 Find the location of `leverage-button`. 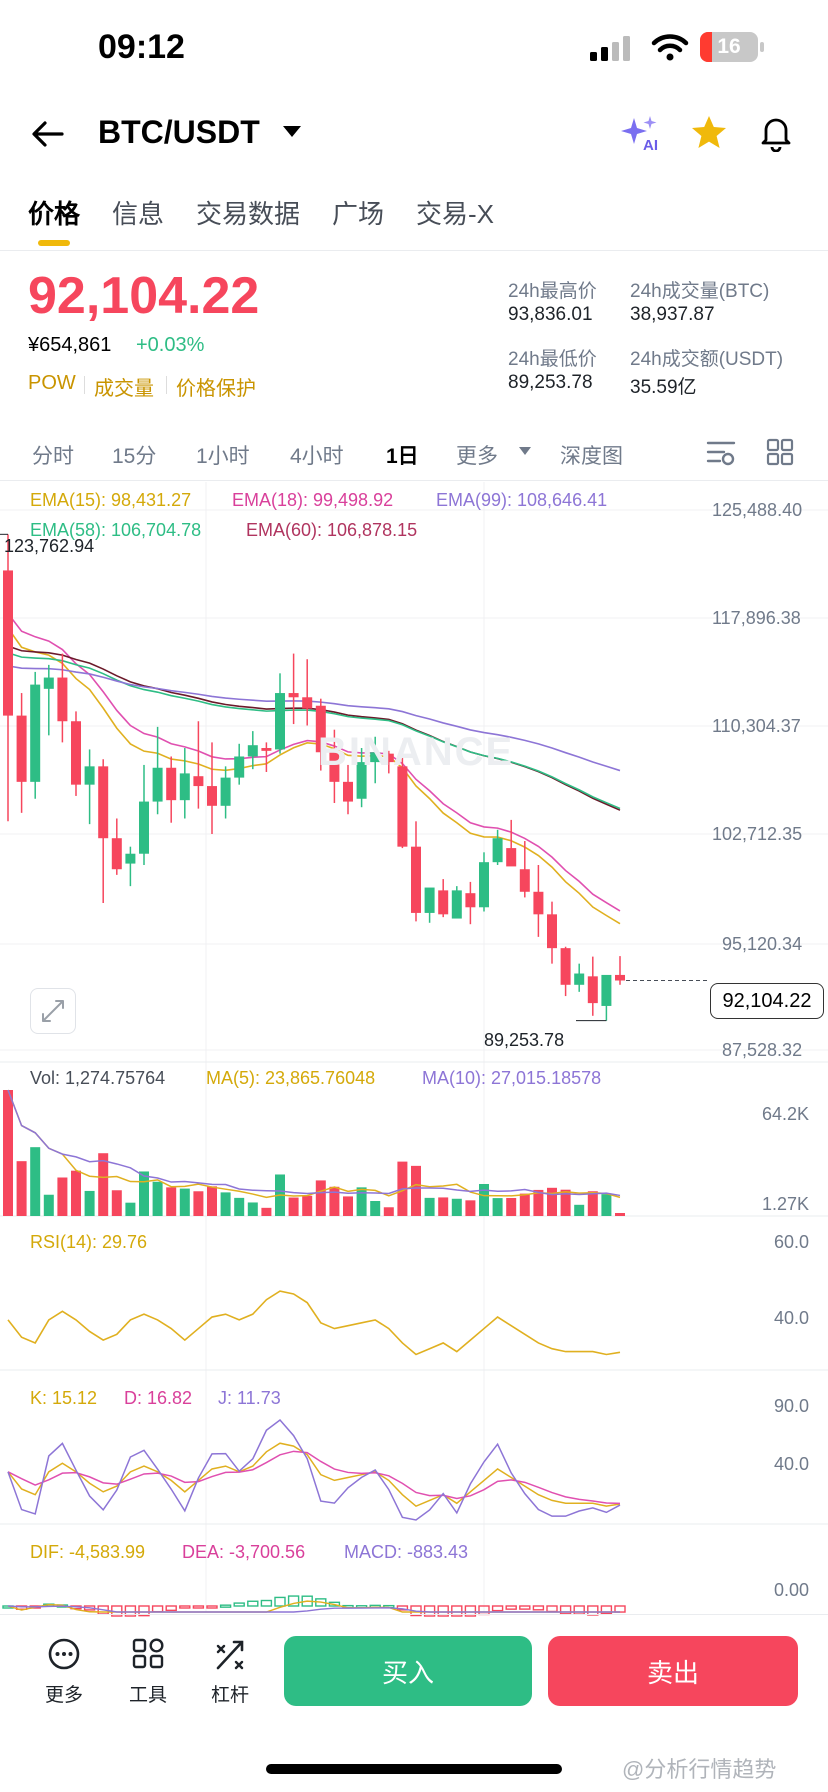

leverage-button is located at coordinates (230, 1673).